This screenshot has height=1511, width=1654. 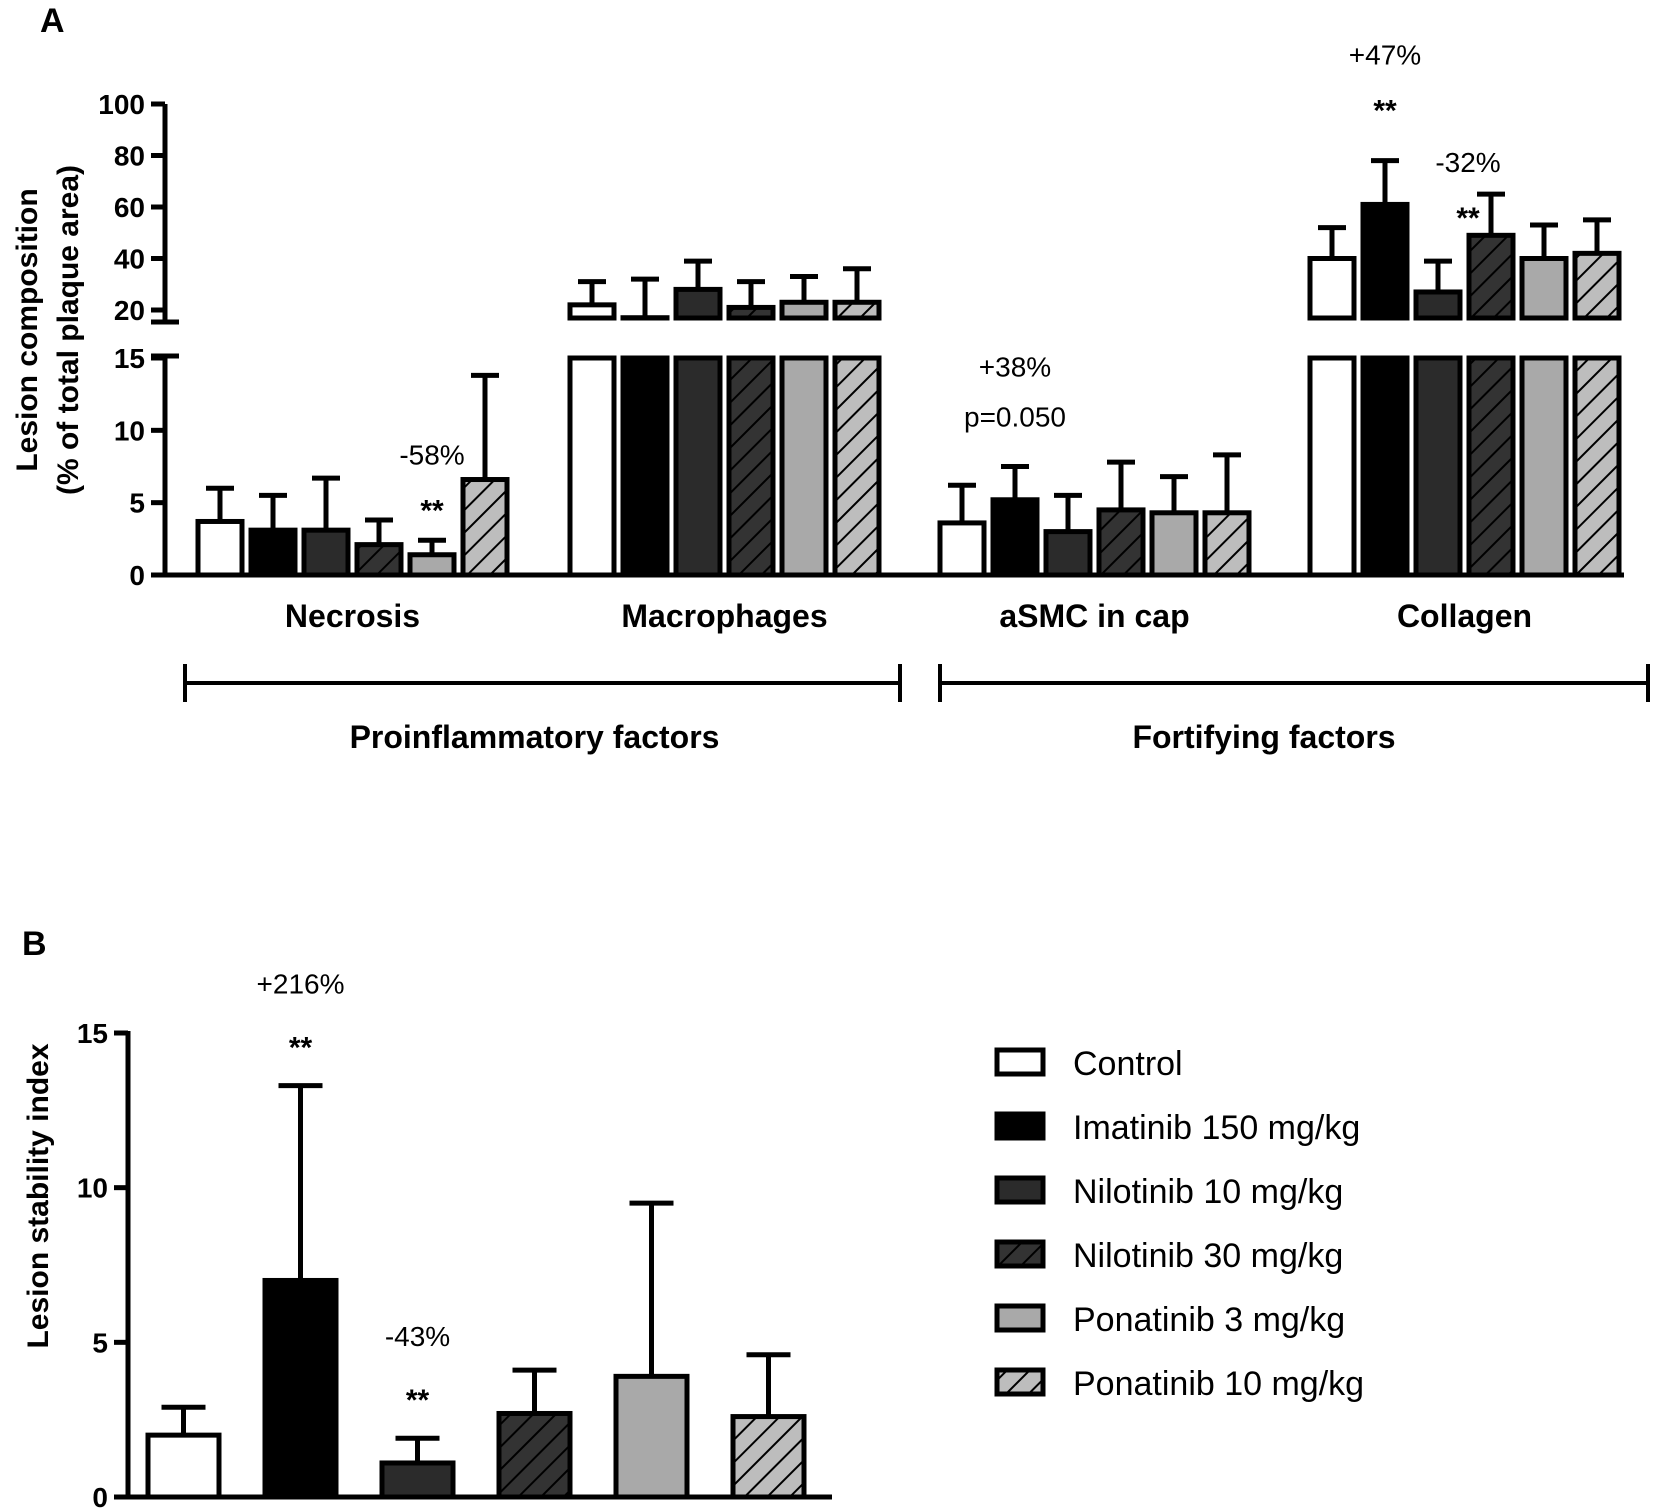 What do you see at coordinates (92, 1188) in the screenshot?
I see `panel-b-ytick-10: 10` at bounding box center [92, 1188].